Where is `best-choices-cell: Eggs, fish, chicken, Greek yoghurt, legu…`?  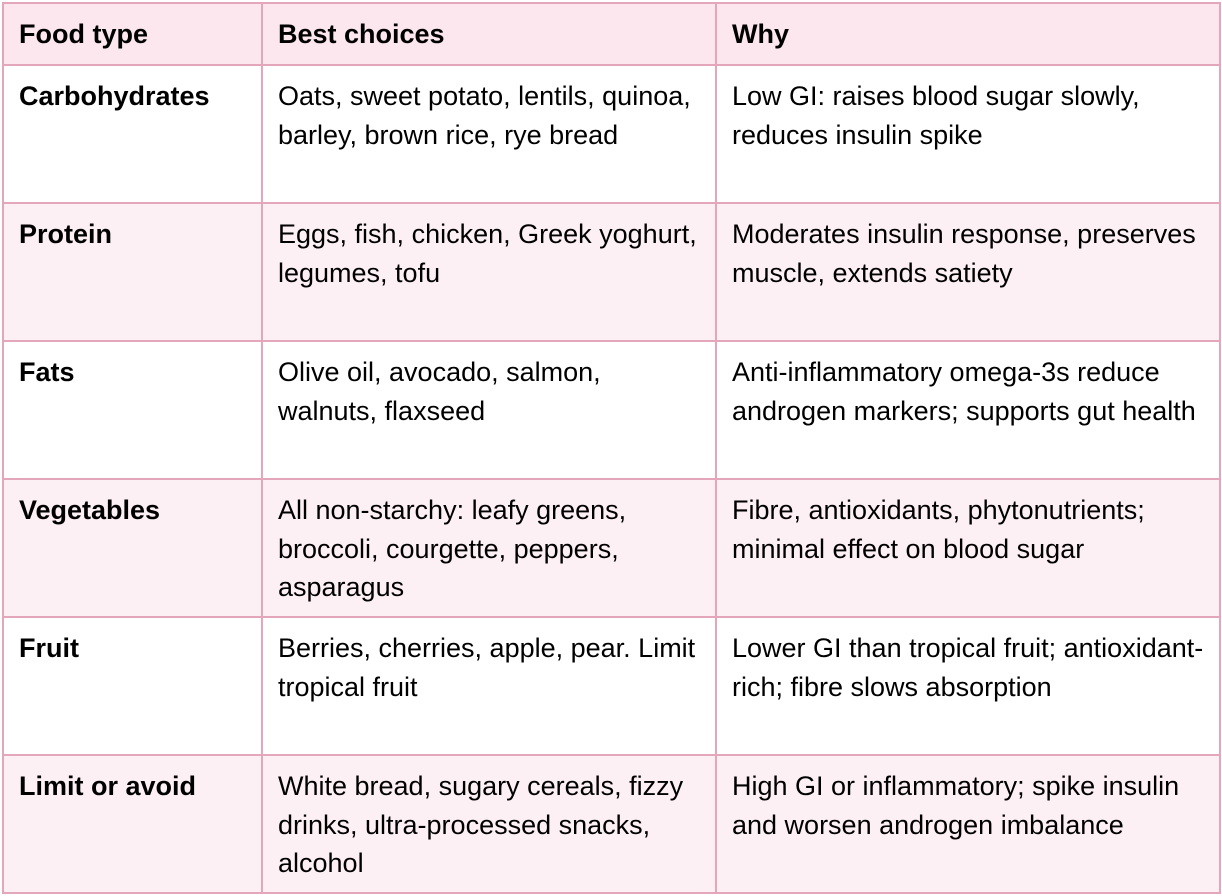
best-choices-cell: Eggs, fish, chicken, Greek yoghurt, legu… is located at coordinates (489, 272).